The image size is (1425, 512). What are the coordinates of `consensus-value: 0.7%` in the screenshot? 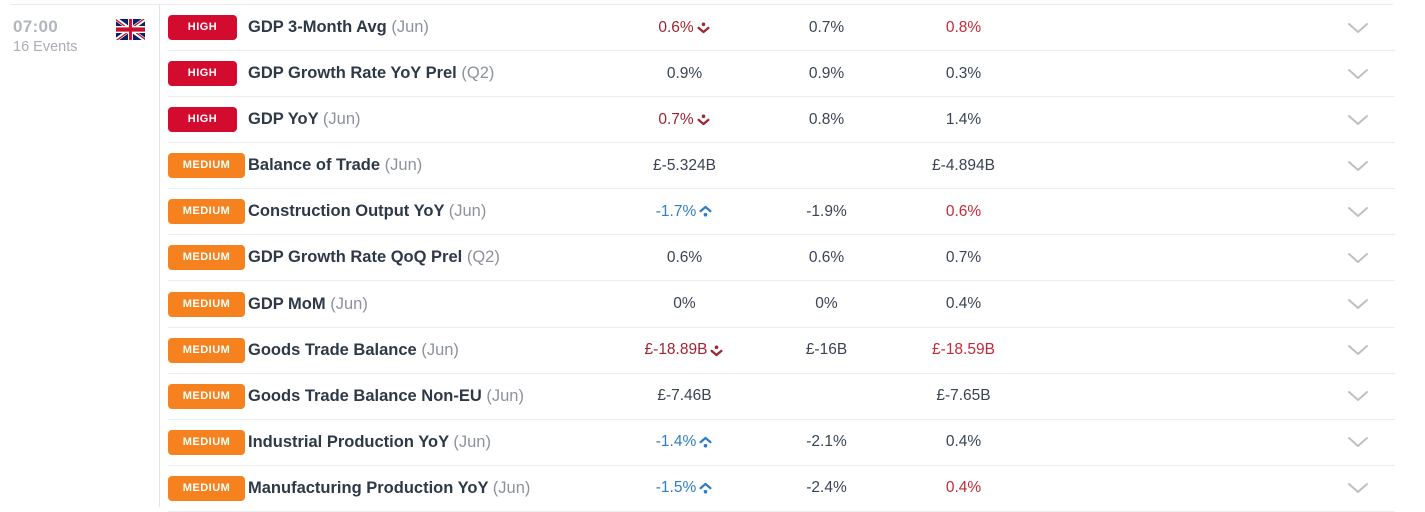 It's located at (826, 27).